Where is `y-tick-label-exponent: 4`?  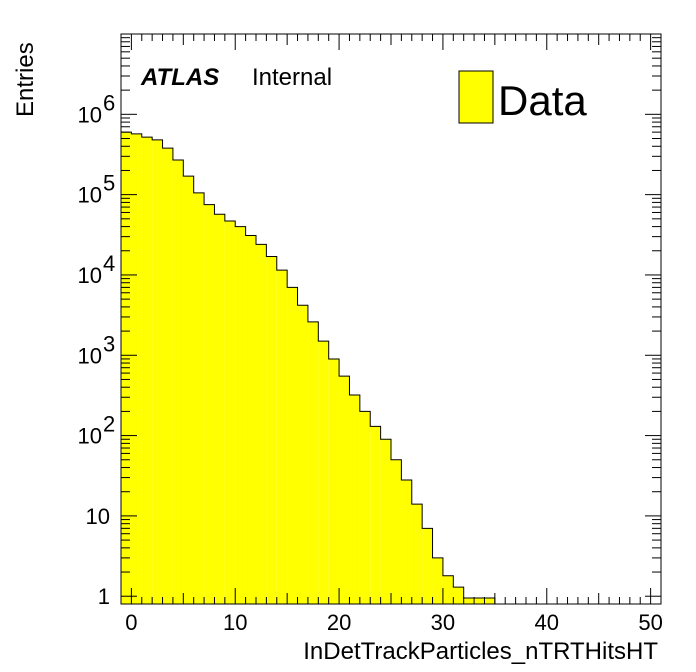
y-tick-label-exponent: 4 is located at coordinates (109, 263).